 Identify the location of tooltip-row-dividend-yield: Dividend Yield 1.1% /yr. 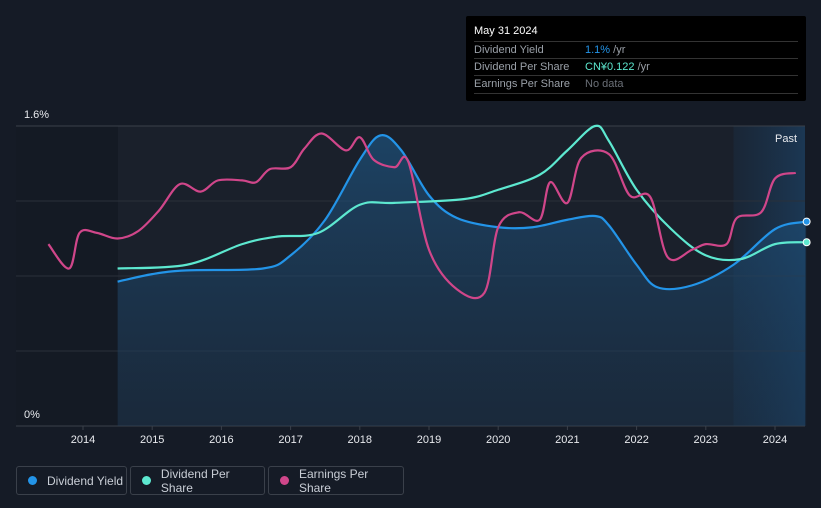
(636, 50).